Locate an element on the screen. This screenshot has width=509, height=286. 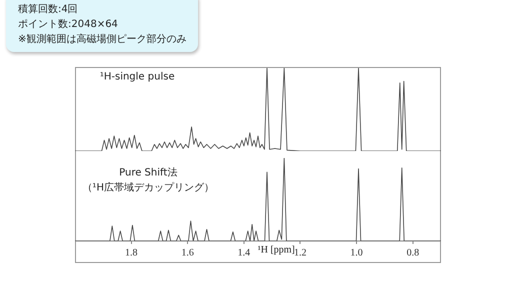
x-tick-label: 0.8 is located at coordinates (413, 253).